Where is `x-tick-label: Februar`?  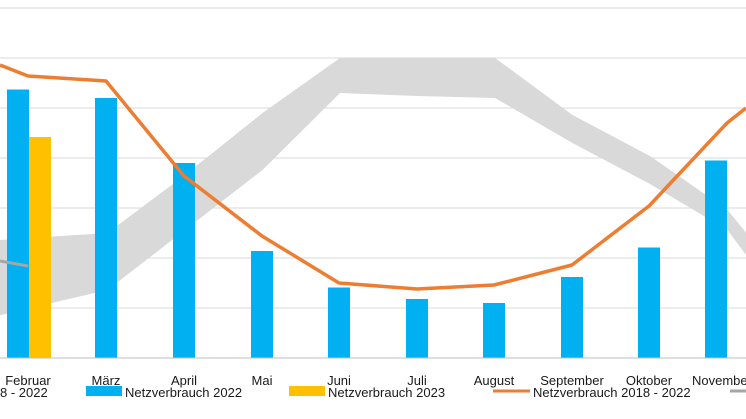 x-tick-label: Februar is located at coordinates (28, 380).